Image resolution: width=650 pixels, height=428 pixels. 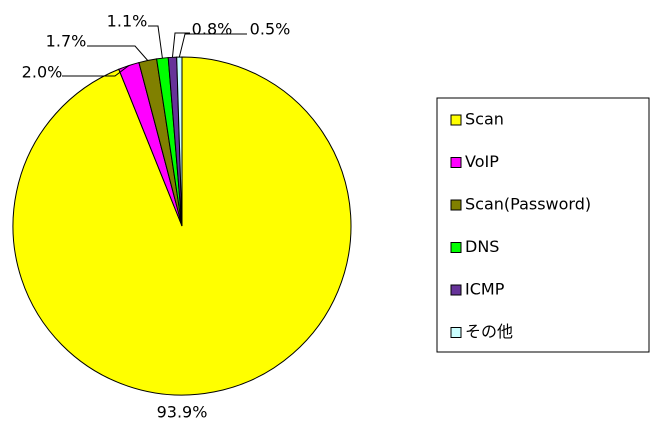 What do you see at coordinates (485, 289) in the screenshot?
I see `legend-label: ICMP` at bounding box center [485, 289].